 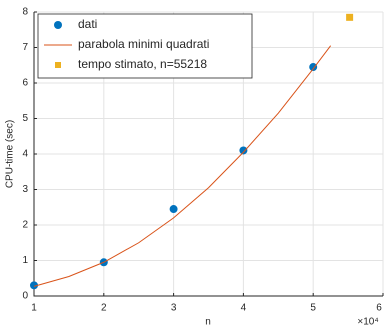 What do you see at coordinates (25, 260) in the screenshot?
I see `y-tick-label: 1` at bounding box center [25, 260].